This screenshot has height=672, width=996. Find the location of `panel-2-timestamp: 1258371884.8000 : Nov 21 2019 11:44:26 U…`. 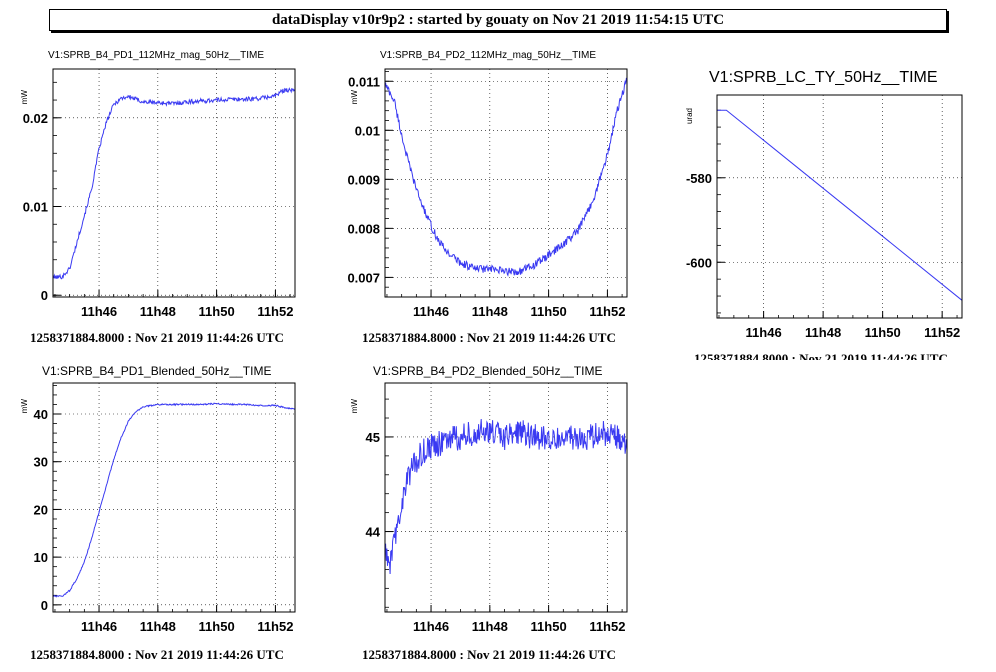

panel-2-timestamp: 1258371884.8000 : Nov 21 2019 11:44:26 U… is located at coordinates (489, 337).